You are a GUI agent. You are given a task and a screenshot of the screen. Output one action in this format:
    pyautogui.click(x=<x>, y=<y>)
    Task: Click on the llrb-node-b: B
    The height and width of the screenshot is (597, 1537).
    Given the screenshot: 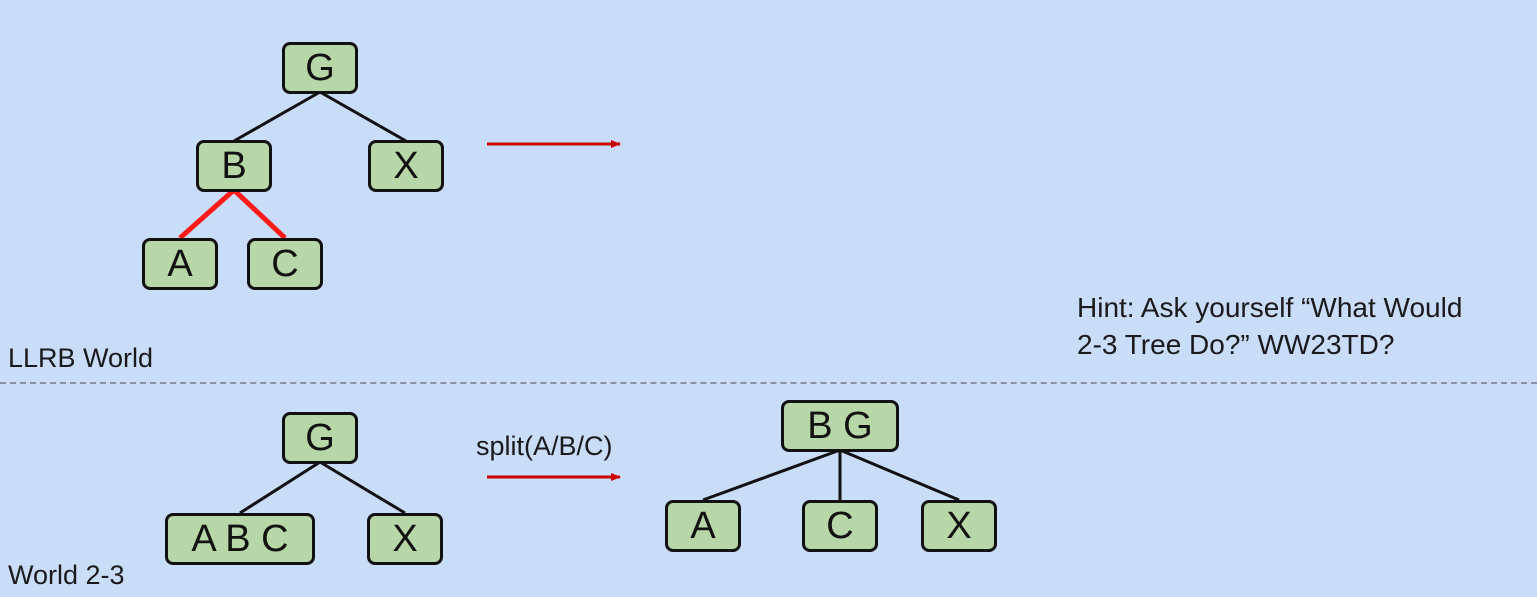 What is the action you would take?
    pyautogui.click(x=234, y=166)
    